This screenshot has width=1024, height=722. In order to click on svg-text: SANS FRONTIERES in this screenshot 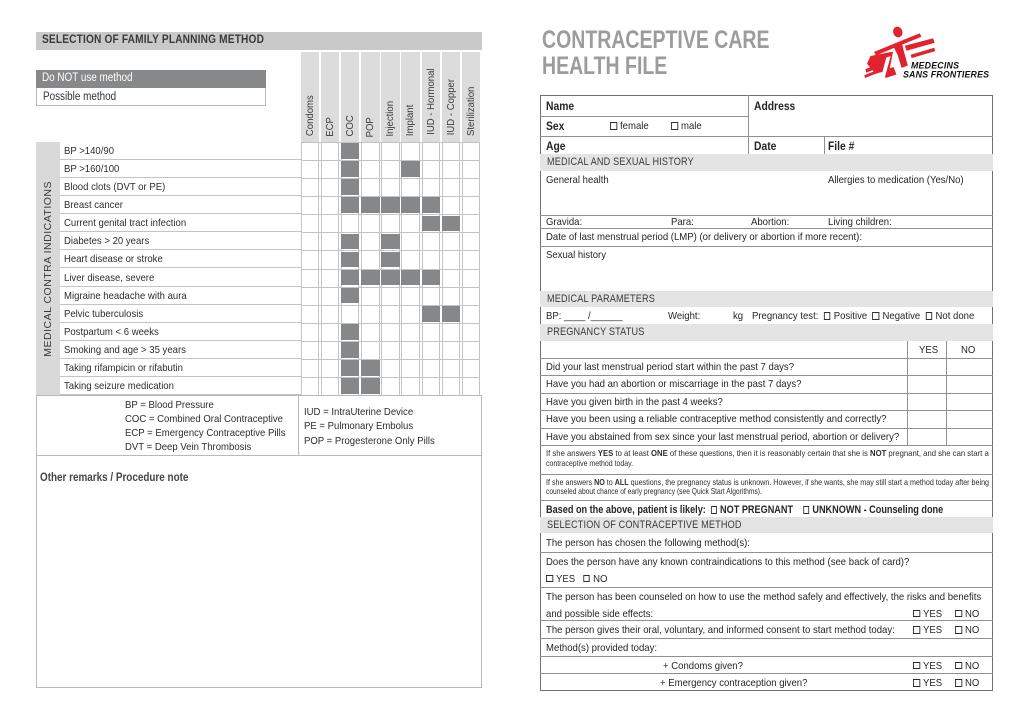, I will do `click(946, 75)`.